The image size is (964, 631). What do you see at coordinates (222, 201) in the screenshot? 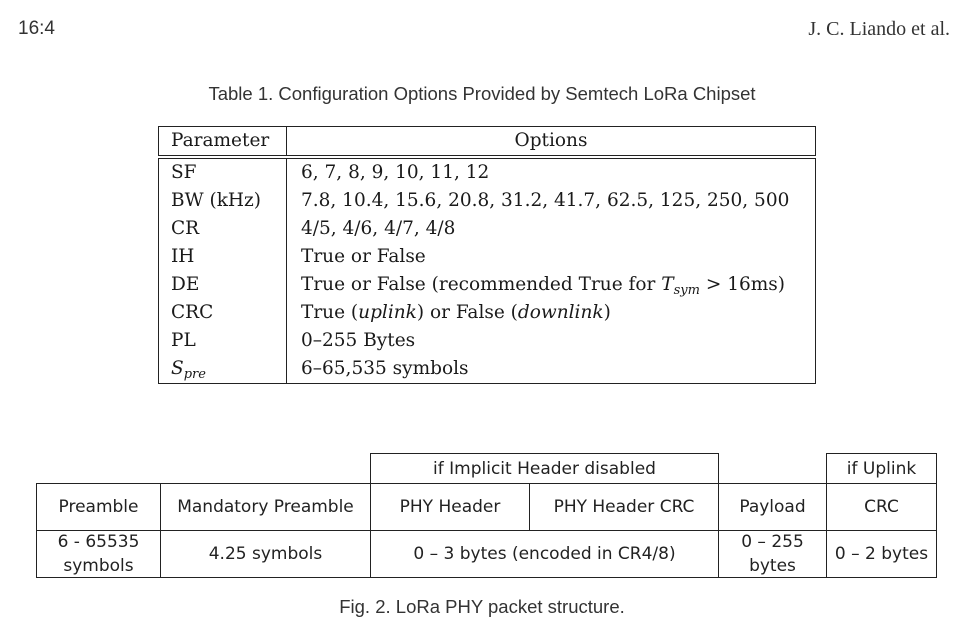
I see `param-cell: BW (kHz)` at bounding box center [222, 201].